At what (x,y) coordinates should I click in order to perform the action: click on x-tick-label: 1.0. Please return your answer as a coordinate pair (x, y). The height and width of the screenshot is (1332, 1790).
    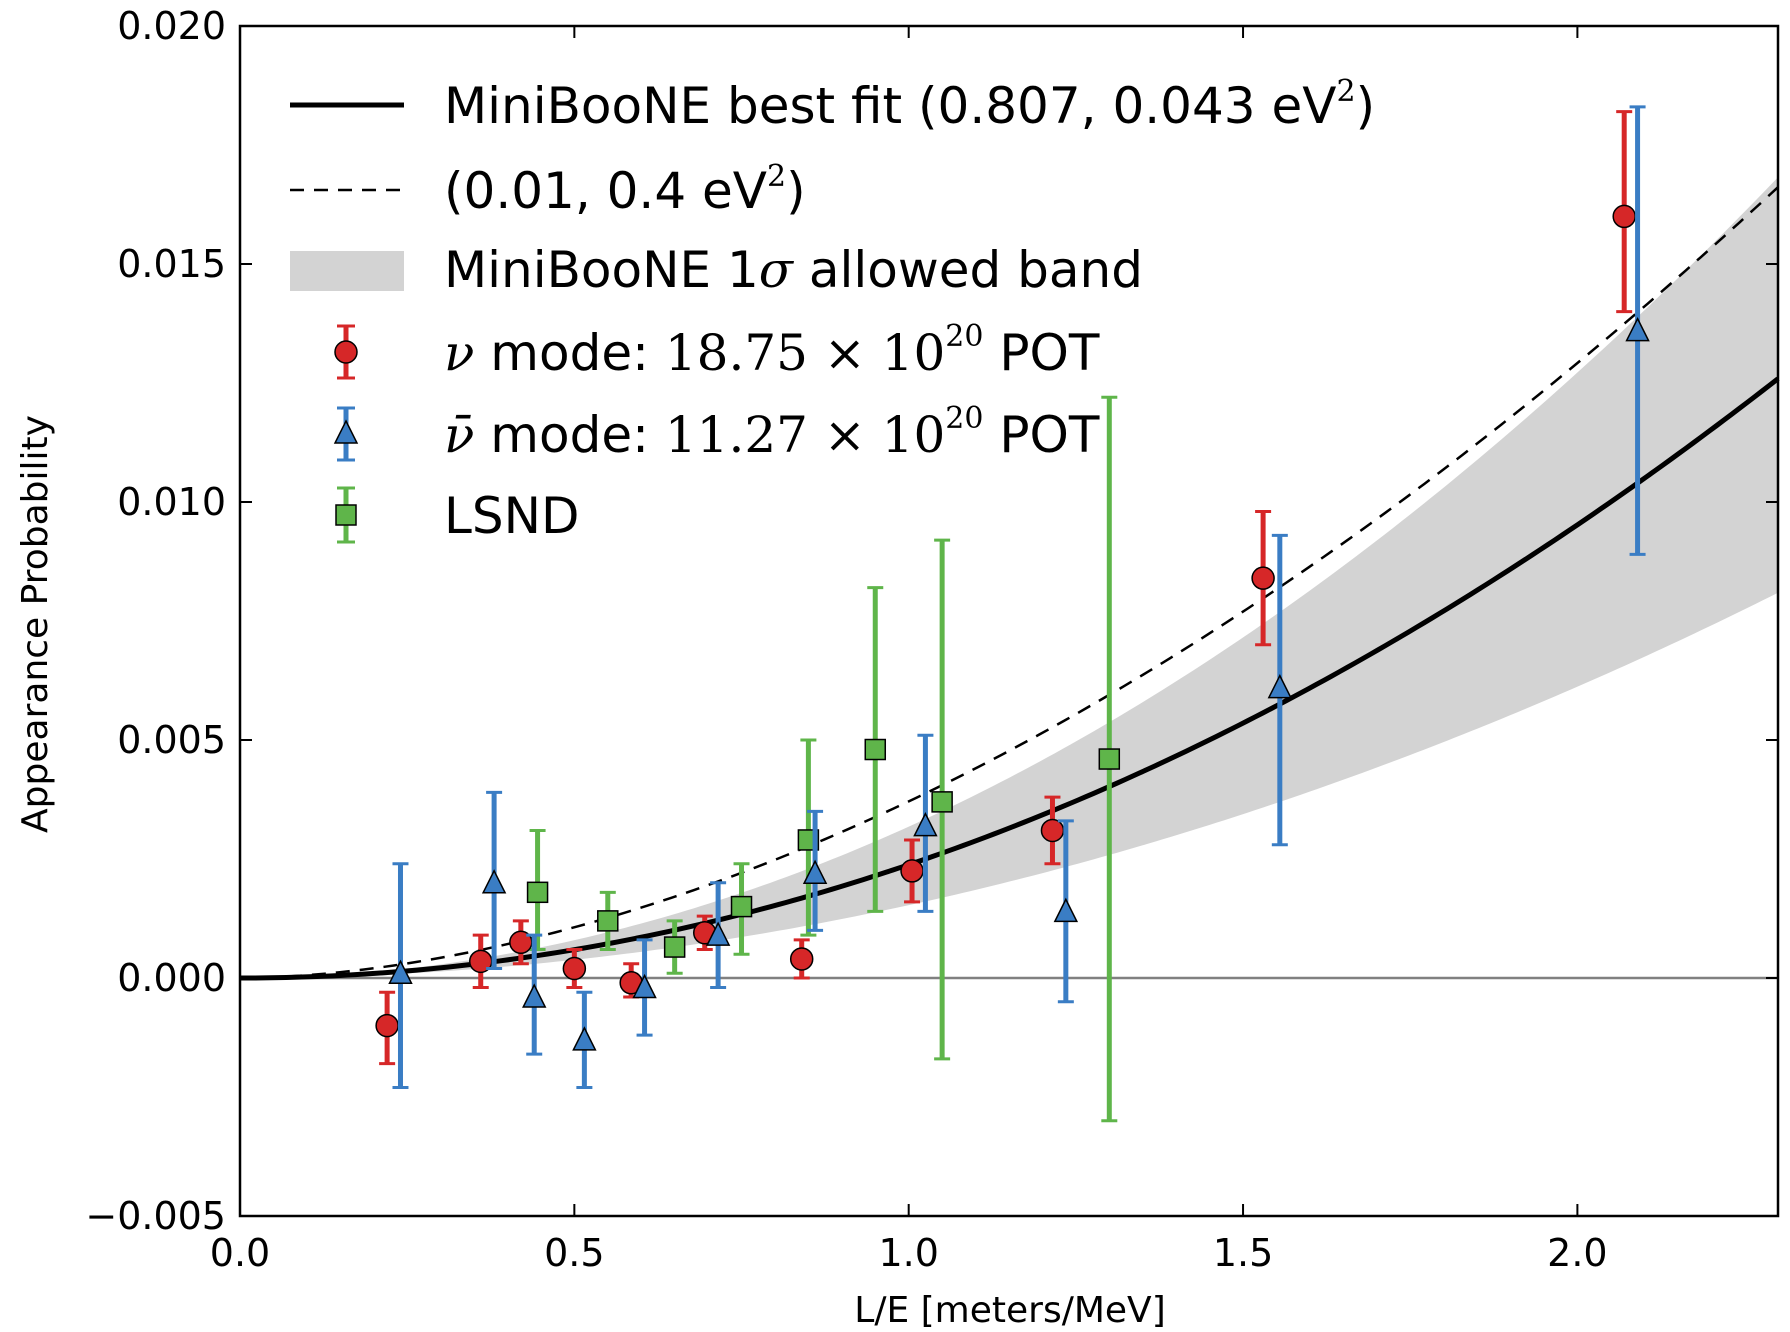
    Looking at the image, I should click on (908, 1253).